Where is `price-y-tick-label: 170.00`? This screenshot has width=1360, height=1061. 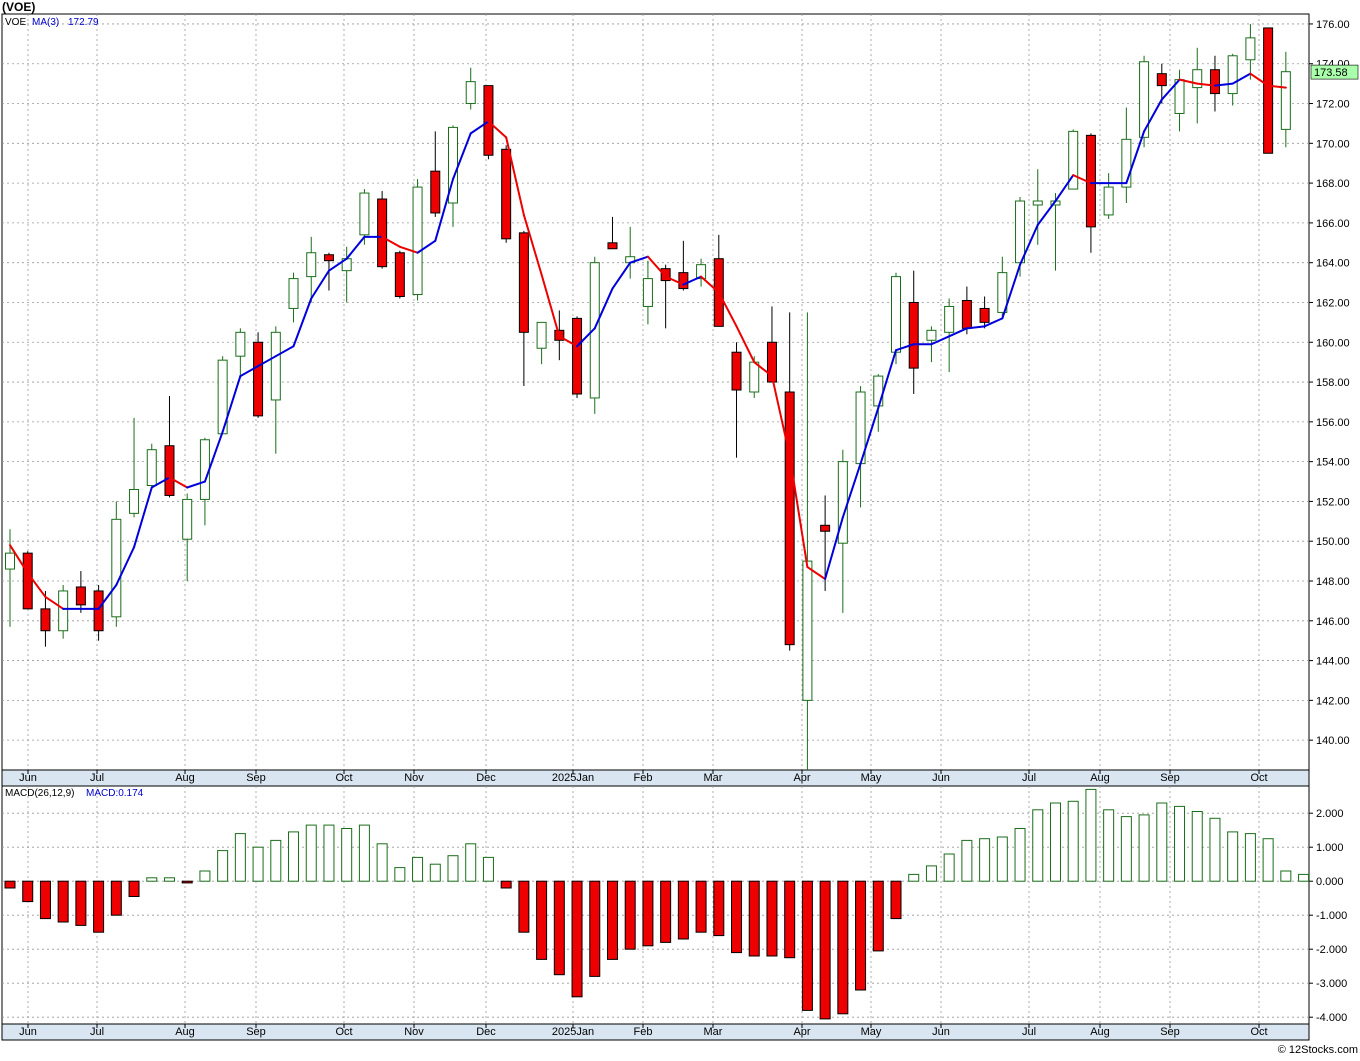
price-y-tick-label: 170.00 is located at coordinates (1333, 144).